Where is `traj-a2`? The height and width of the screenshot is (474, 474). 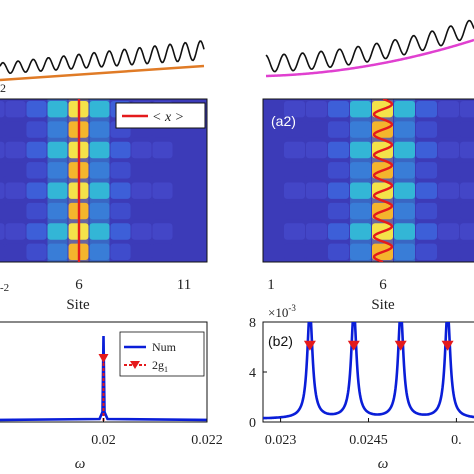
traj-a2 is located at coordinates (383, 180).